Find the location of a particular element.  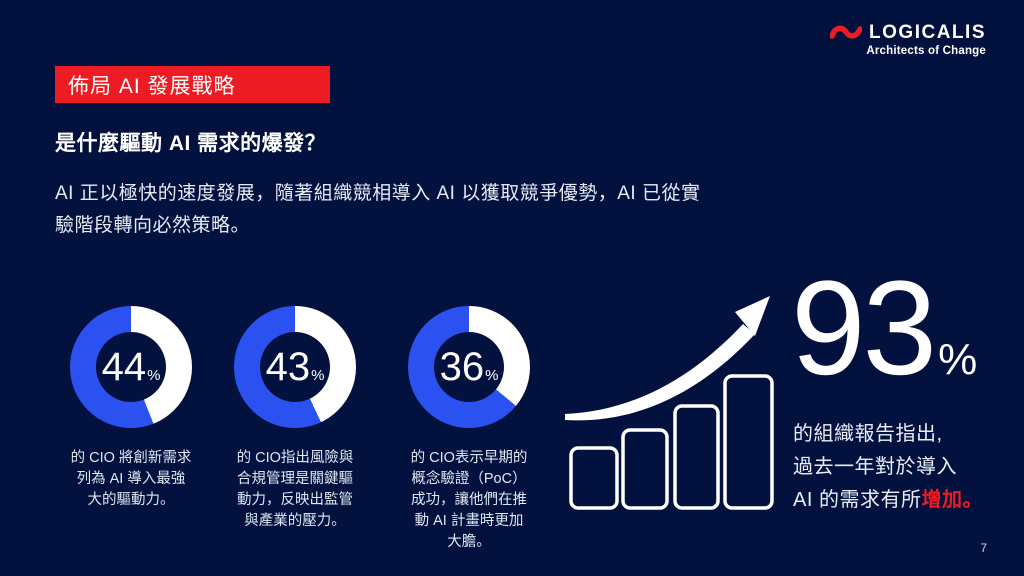

donut-center: 43 % is located at coordinates (295, 367).